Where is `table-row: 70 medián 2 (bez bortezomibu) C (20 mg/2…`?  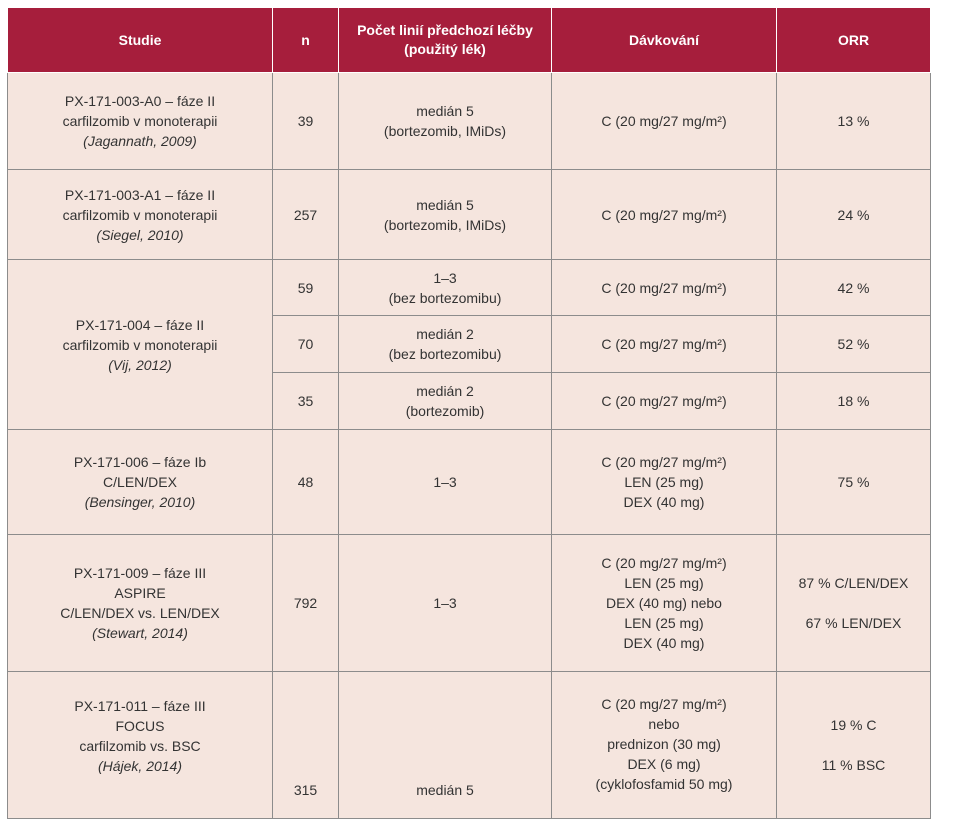
table-row: 70 medián 2 (bez bortezomibu) C (20 mg/2… is located at coordinates (469, 344).